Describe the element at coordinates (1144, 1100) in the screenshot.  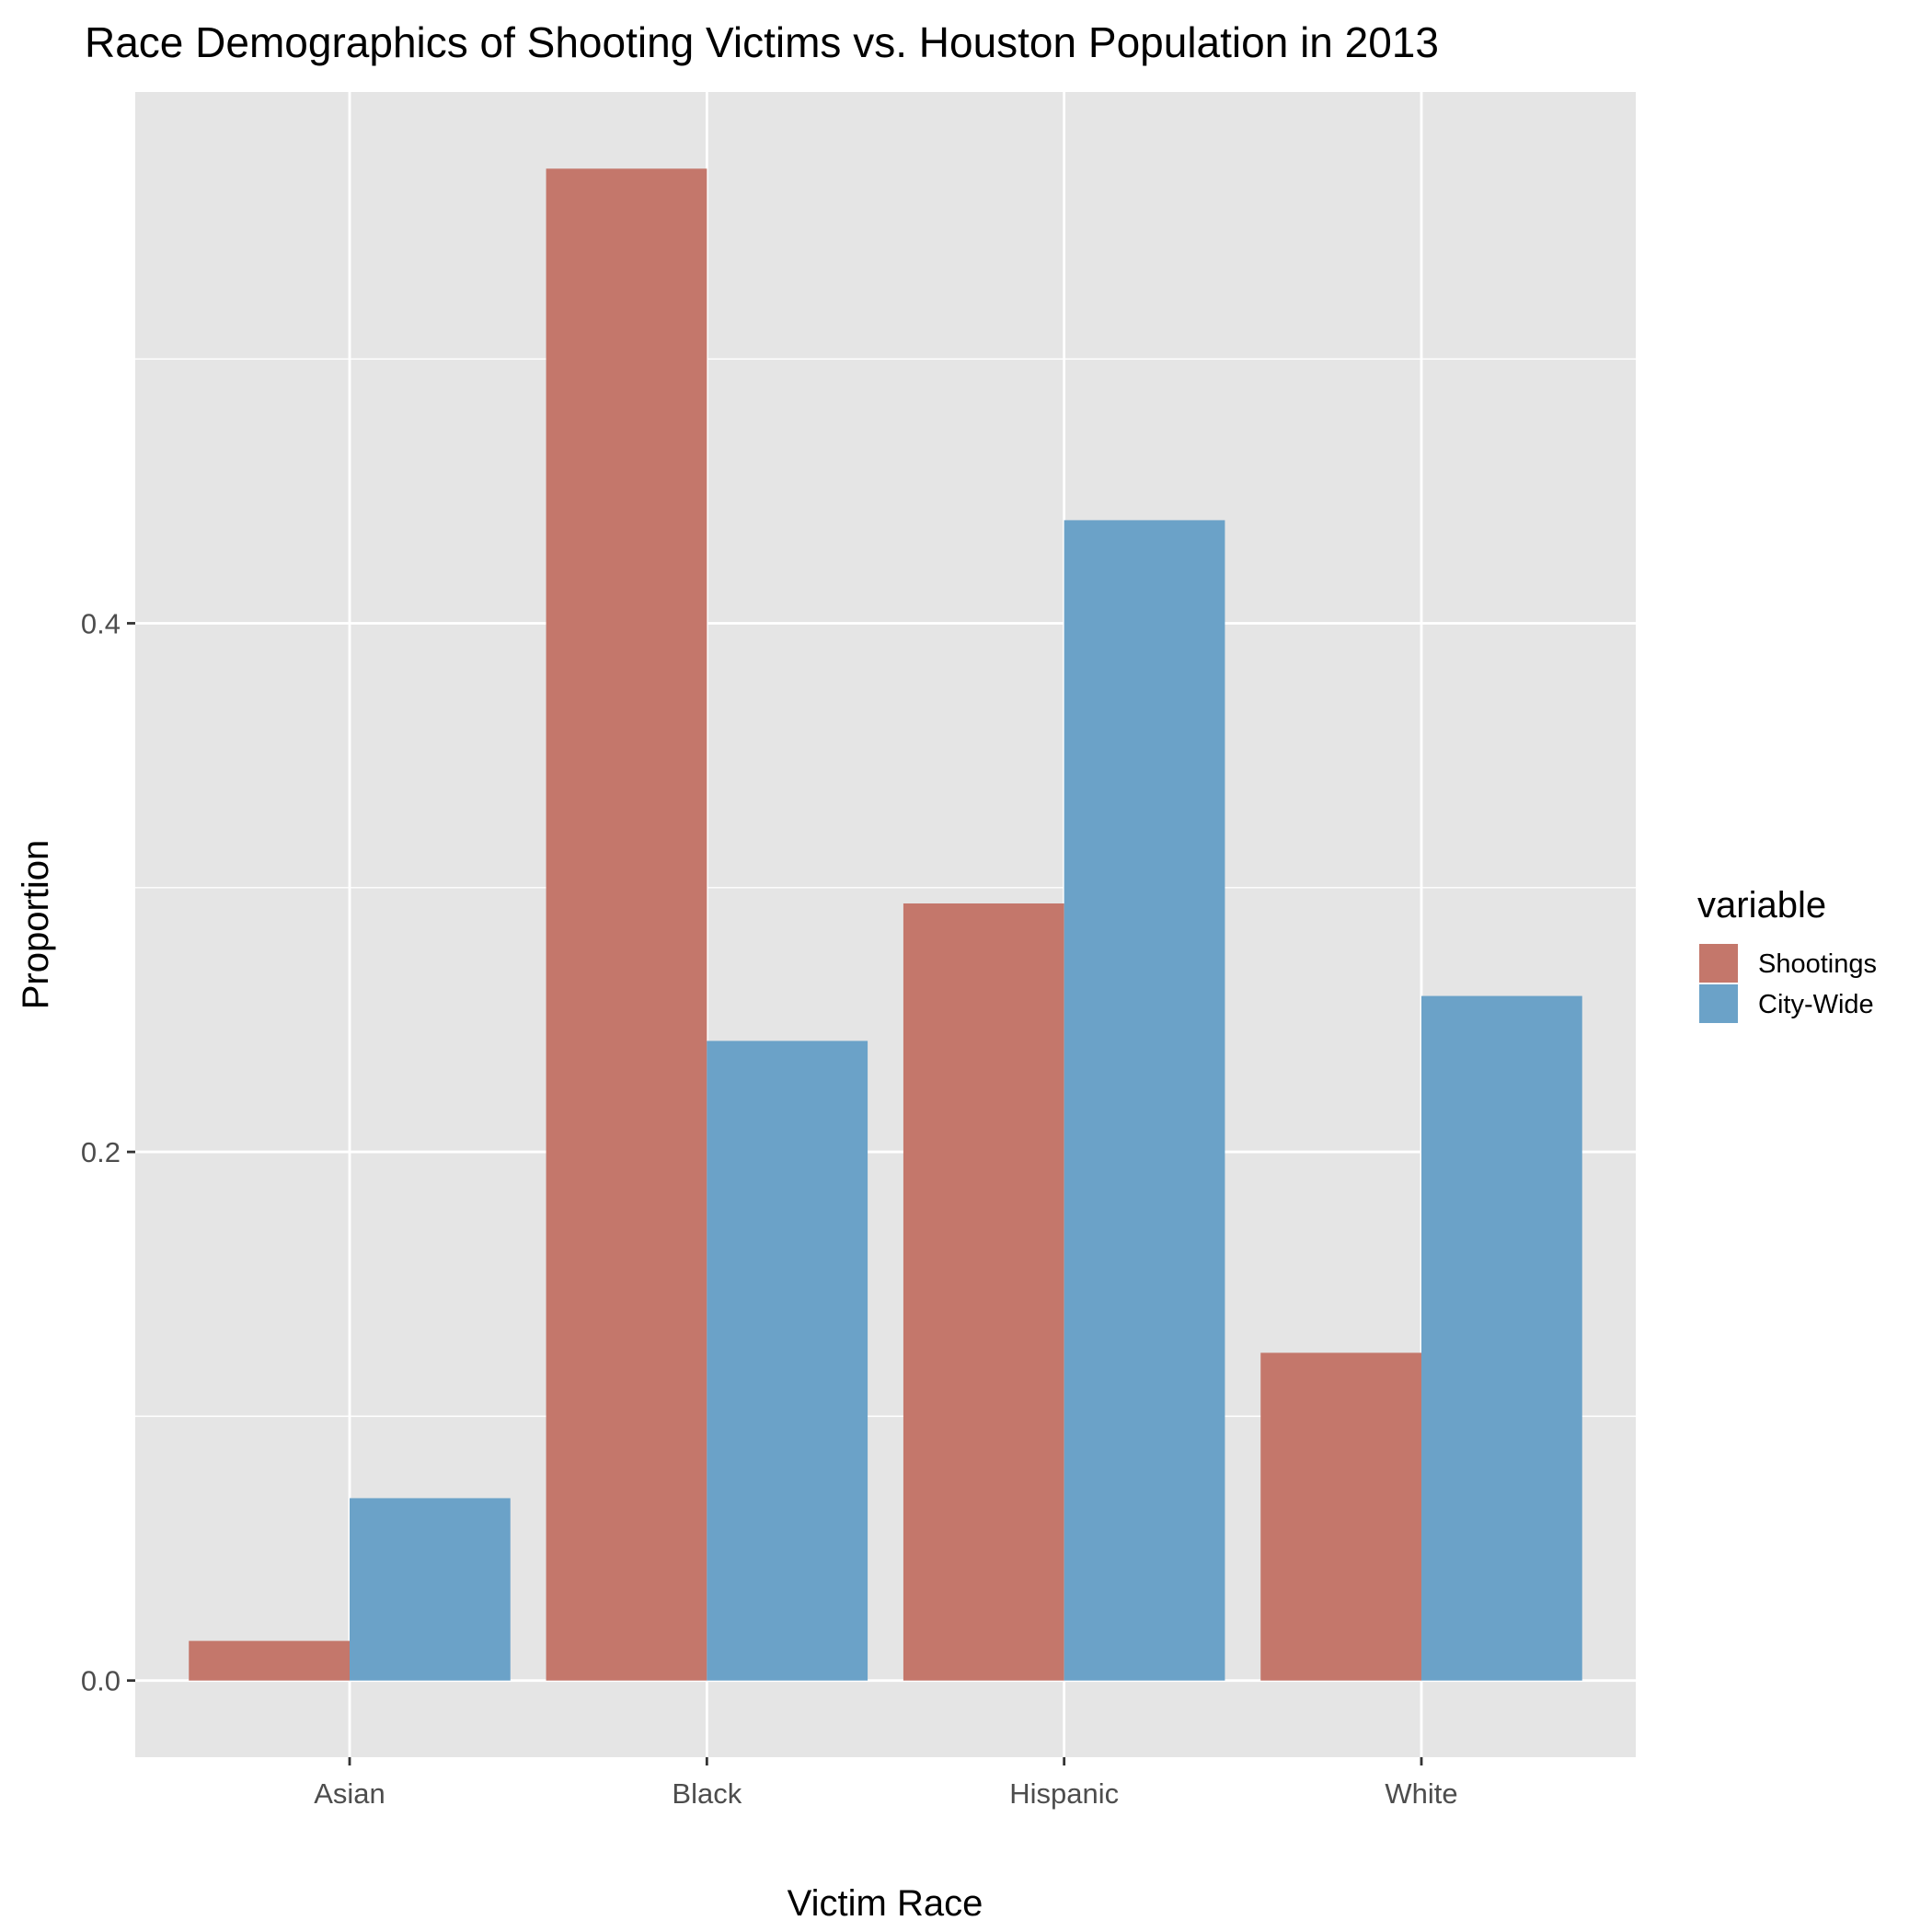
I see `bar-city-wide-hispanic` at that location.